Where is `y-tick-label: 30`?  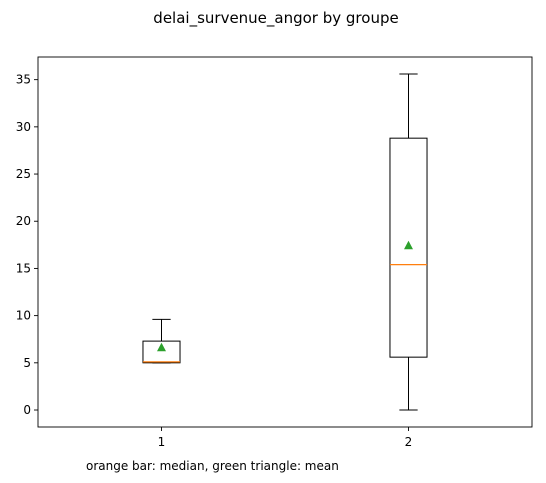 y-tick-label: 30 is located at coordinates (23, 127).